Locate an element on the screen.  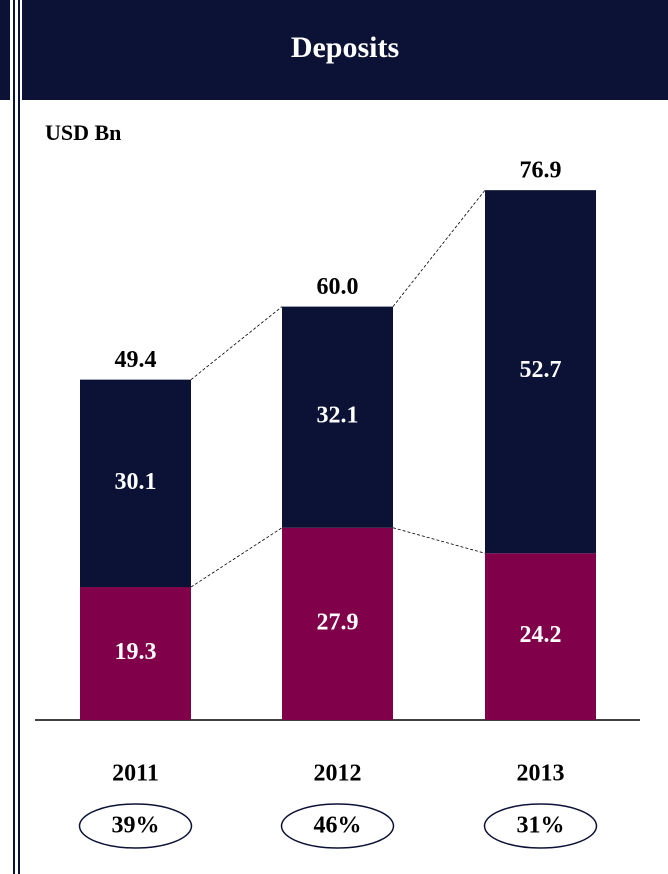
unit-label: USD Bn is located at coordinates (83, 132).